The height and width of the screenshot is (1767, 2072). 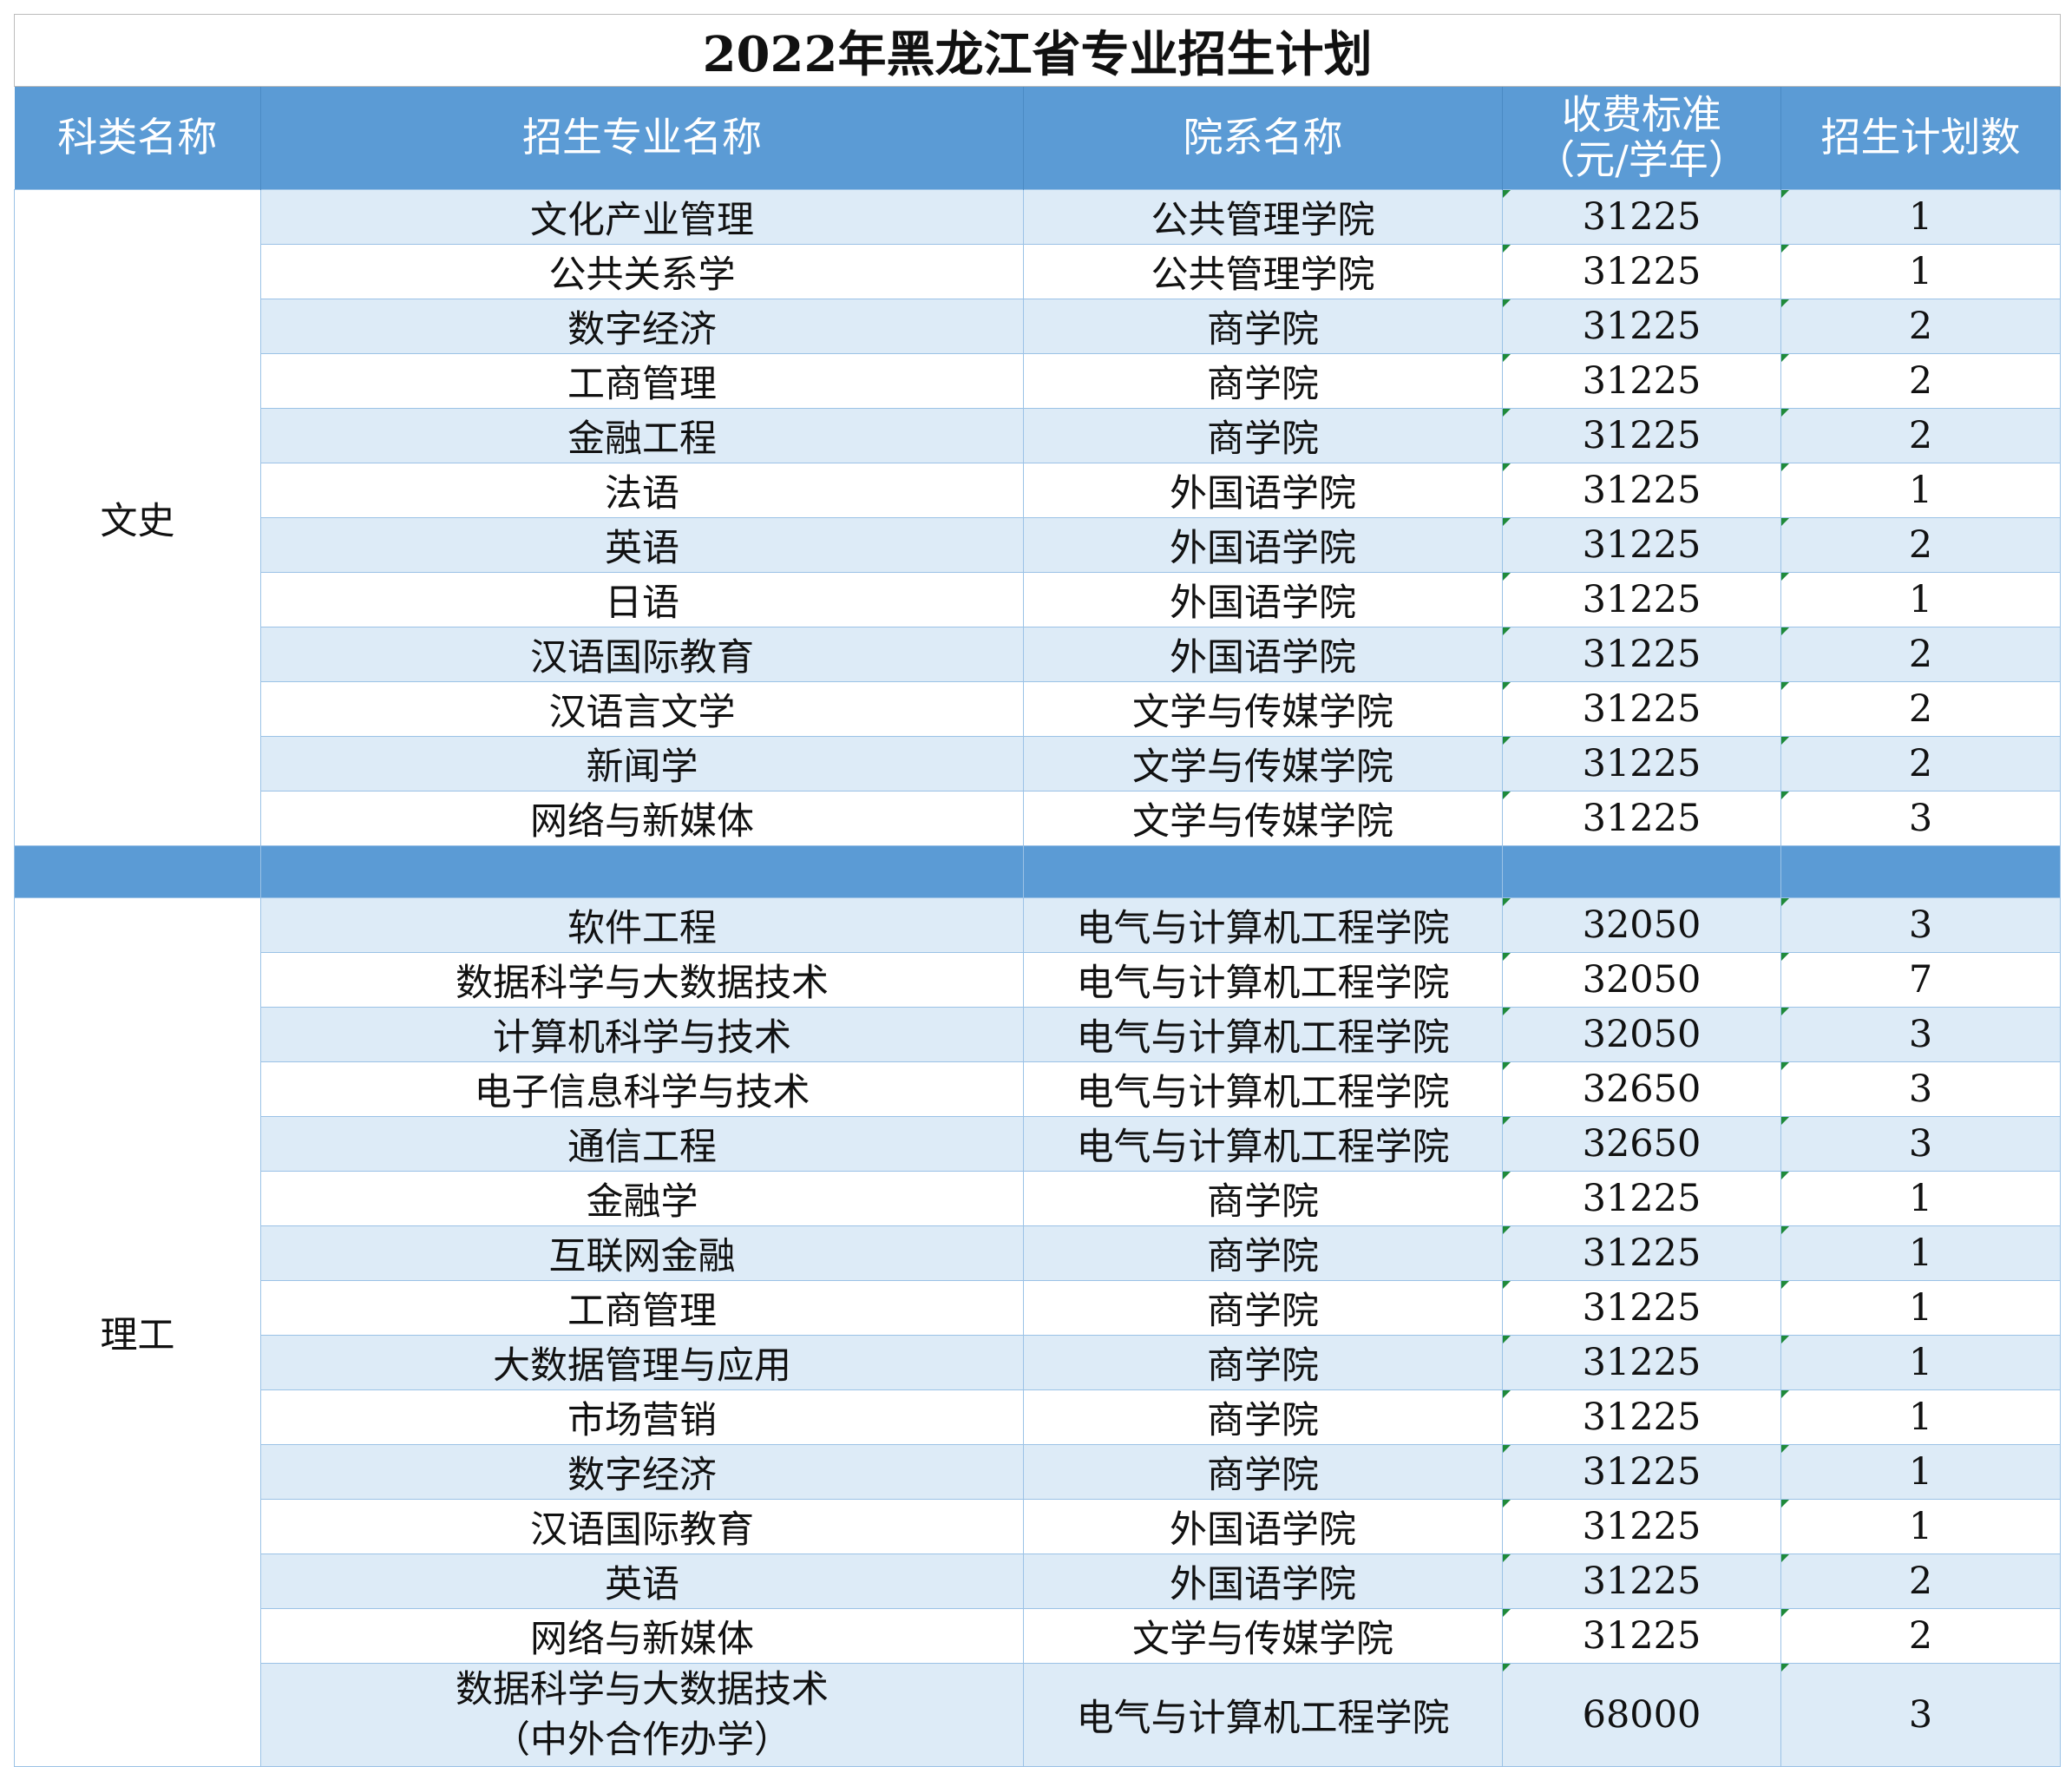 What do you see at coordinates (642, 1144) in the screenshot?
I see `major-cell: 通信工程` at bounding box center [642, 1144].